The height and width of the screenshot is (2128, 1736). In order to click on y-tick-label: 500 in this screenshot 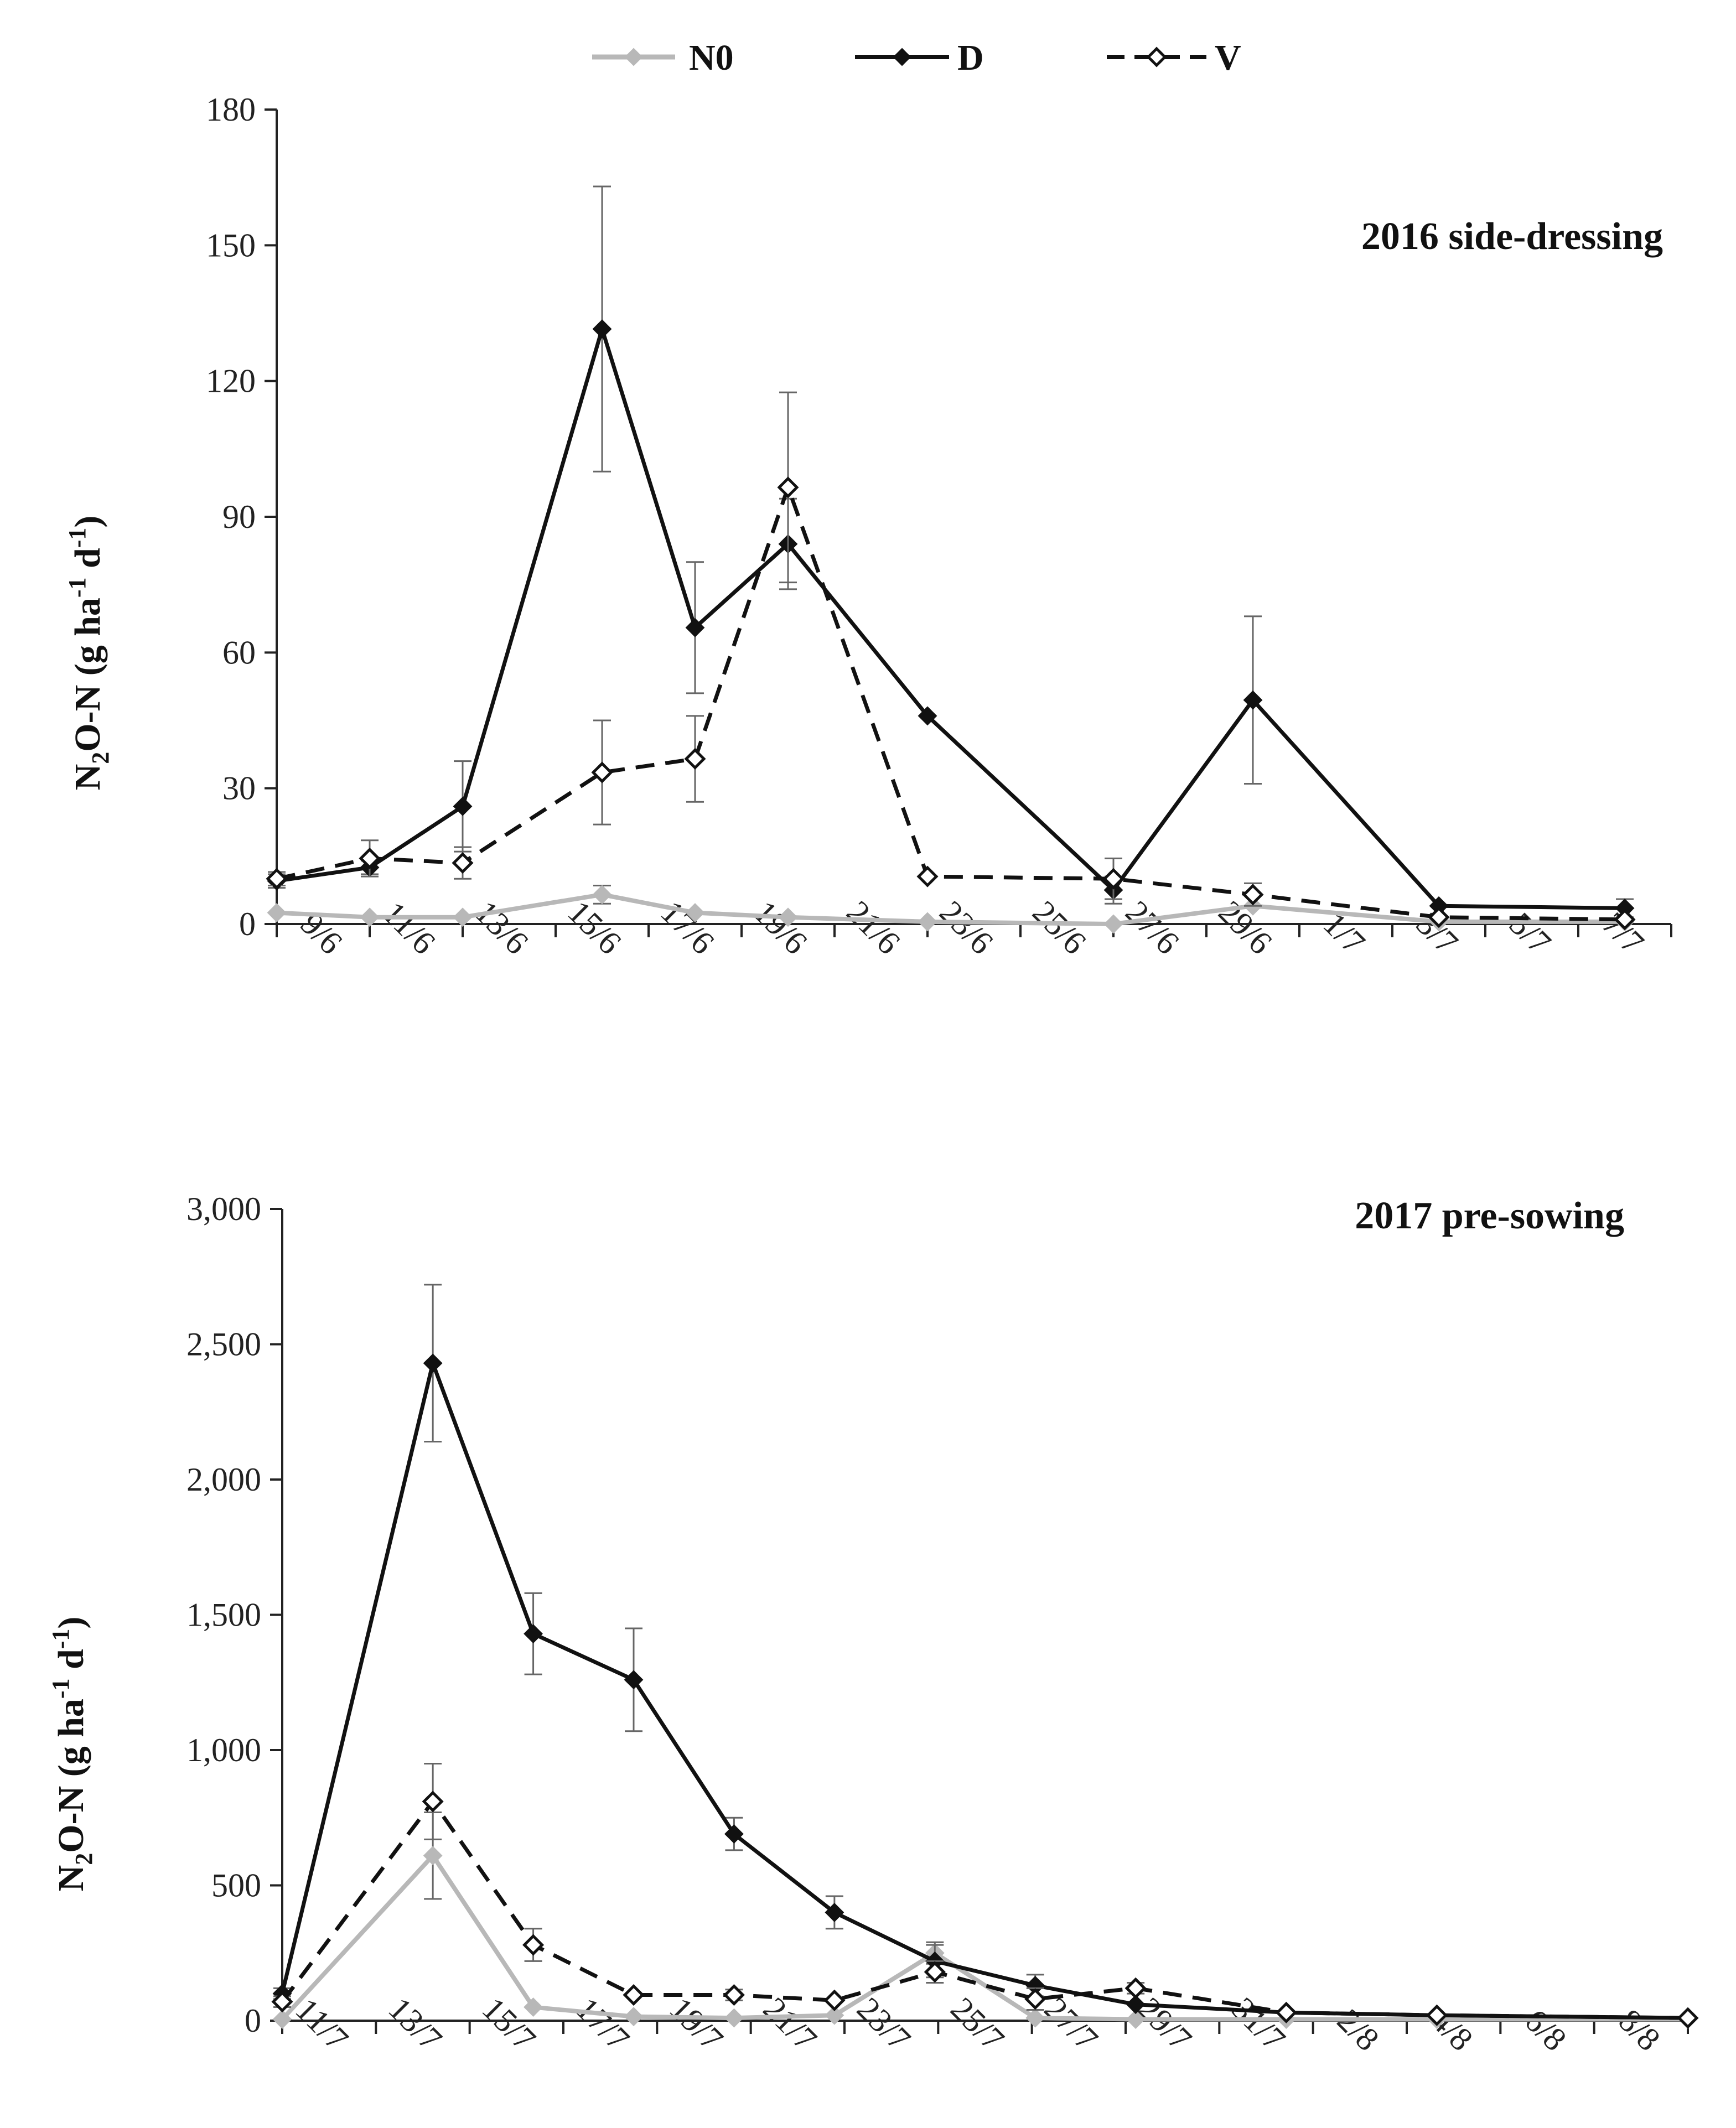, I will do `click(236, 1885)`.